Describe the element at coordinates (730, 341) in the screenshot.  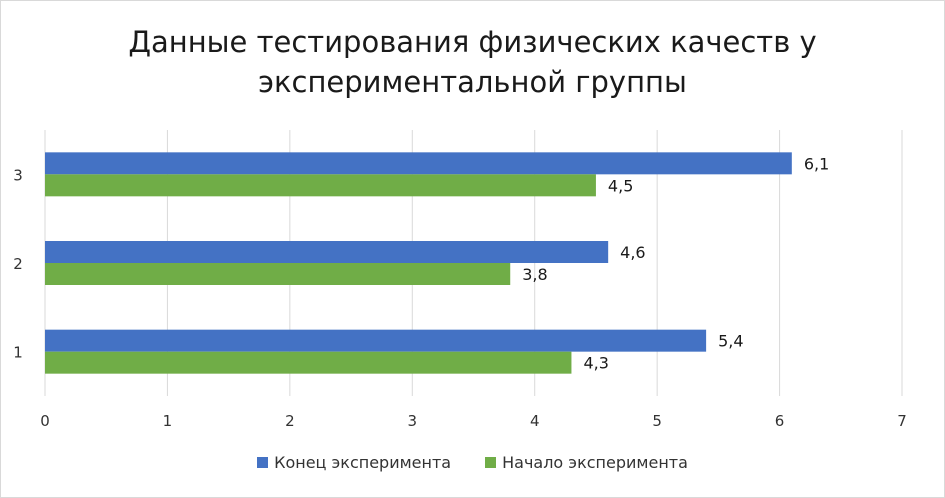
I see `data-label-end-1: 5,4` at that location.